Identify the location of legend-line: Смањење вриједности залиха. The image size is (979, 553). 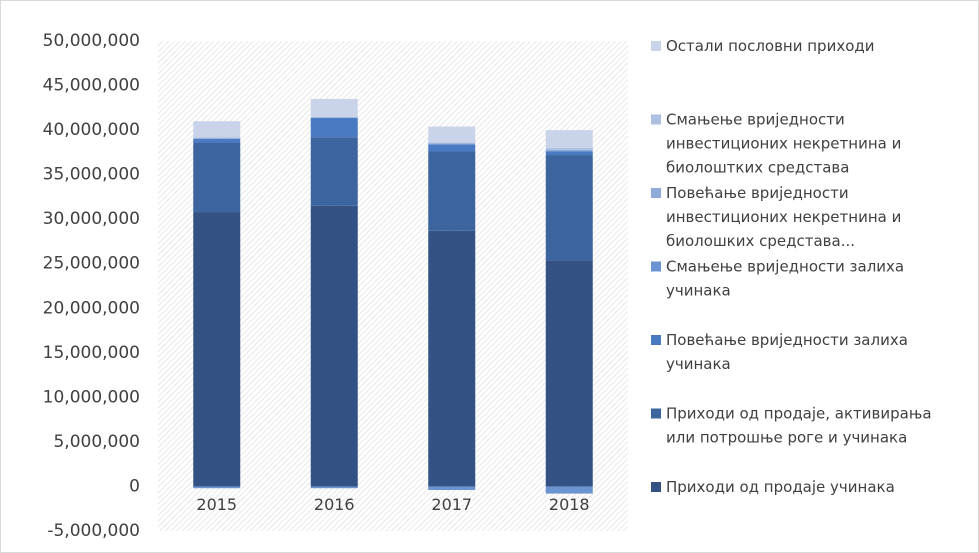
(785, 266).